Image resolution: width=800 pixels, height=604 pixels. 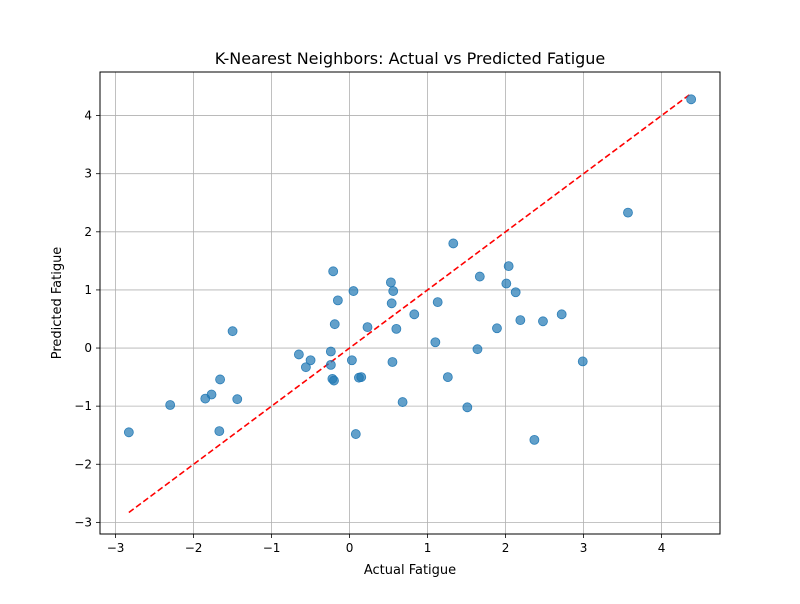 I want to click on x-tick-label: −3, so click(x=116, y=548).